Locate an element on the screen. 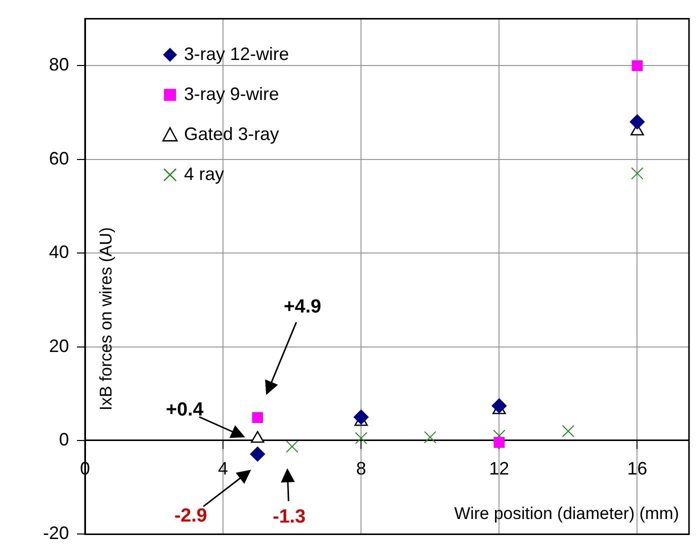 The image size is (698, 553). x-axis-title: Wire position (diameter) (mm) is located at coordinates (566, 513).